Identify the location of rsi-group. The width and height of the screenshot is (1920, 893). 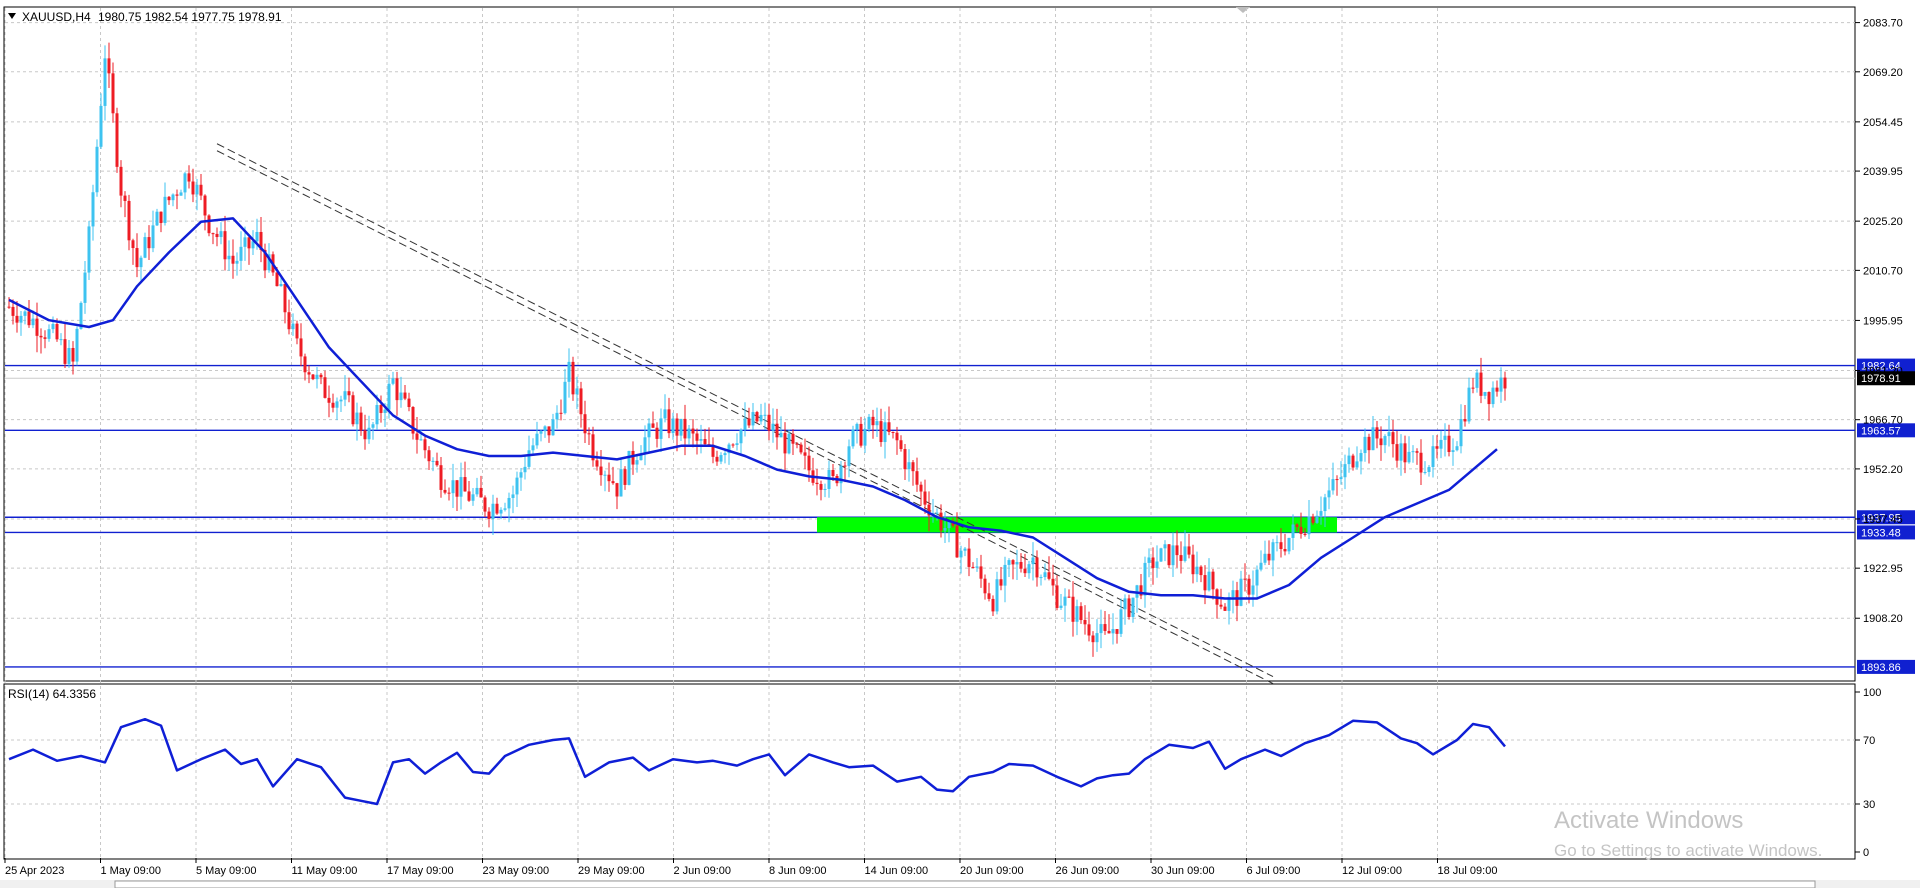
(757, 761).